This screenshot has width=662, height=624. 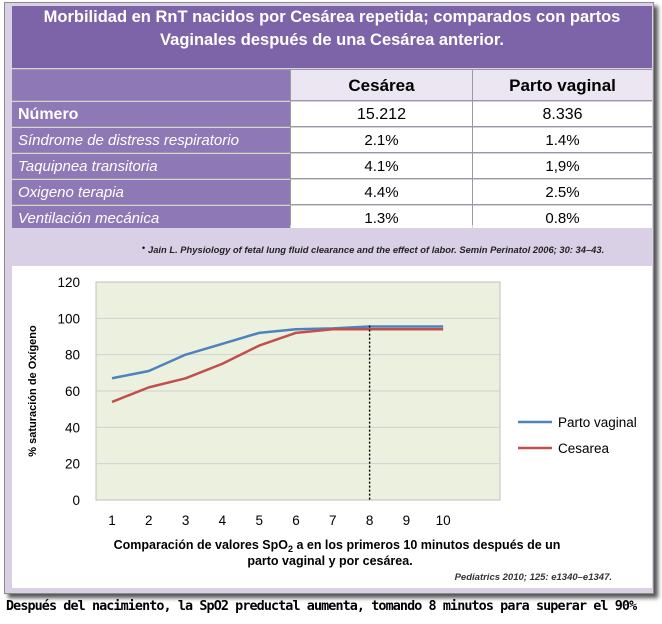 What do you see at coordinates (584, 448) in the screenshot?
I see `legend-label: Cesarea` at bounding box center [584, 448].